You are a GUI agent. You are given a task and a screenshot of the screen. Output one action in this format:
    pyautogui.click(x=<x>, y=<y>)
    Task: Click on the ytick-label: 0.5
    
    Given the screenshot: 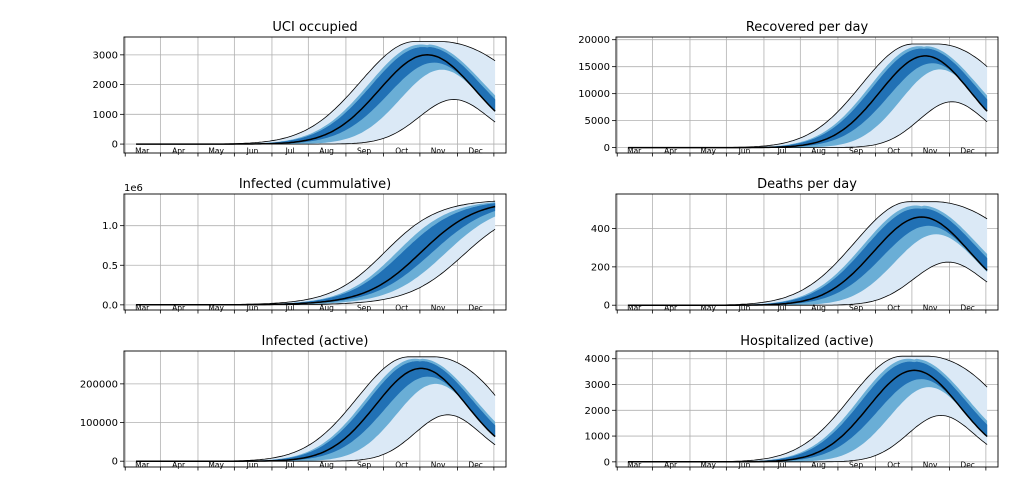 What is the action you would take?
    pyautogui.click(x=110, y=266)
    